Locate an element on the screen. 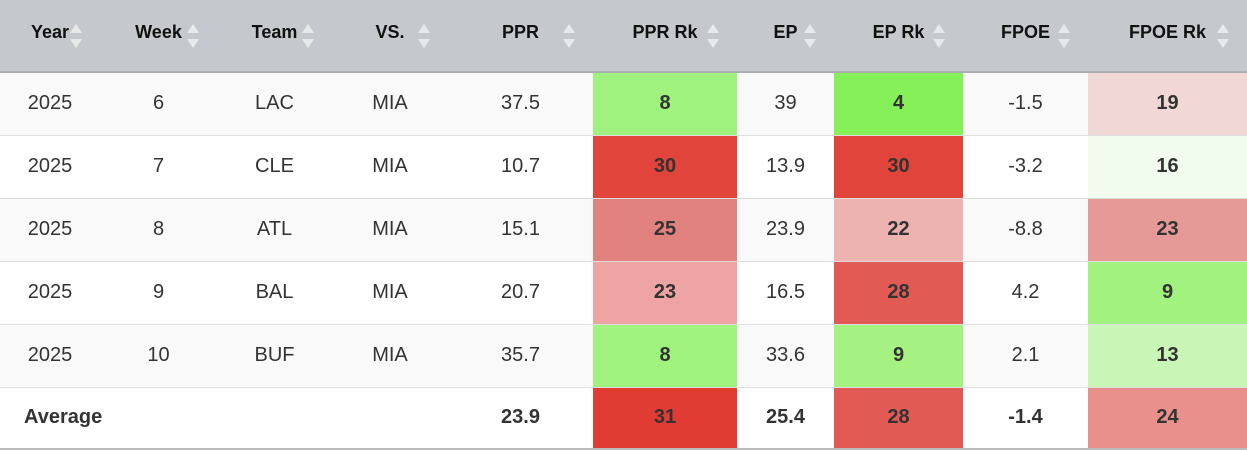 The image size is (1247, 450). header-ppr: PPR is located at coordinates (520, 36).